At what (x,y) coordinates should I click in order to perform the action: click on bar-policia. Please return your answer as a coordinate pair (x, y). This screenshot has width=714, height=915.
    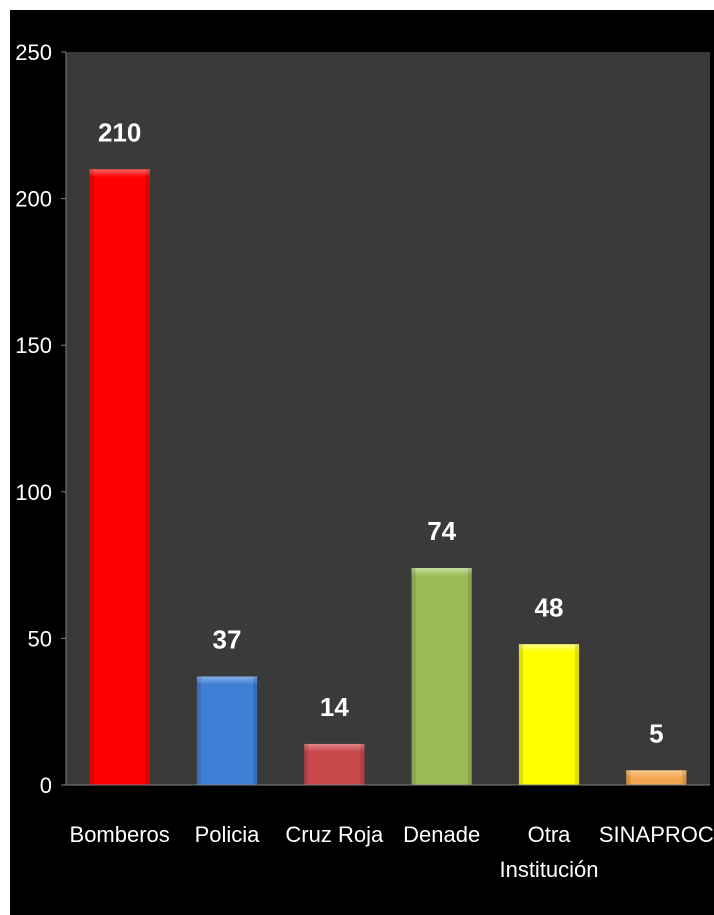
    Looking at the image, I should click on (227, 730).